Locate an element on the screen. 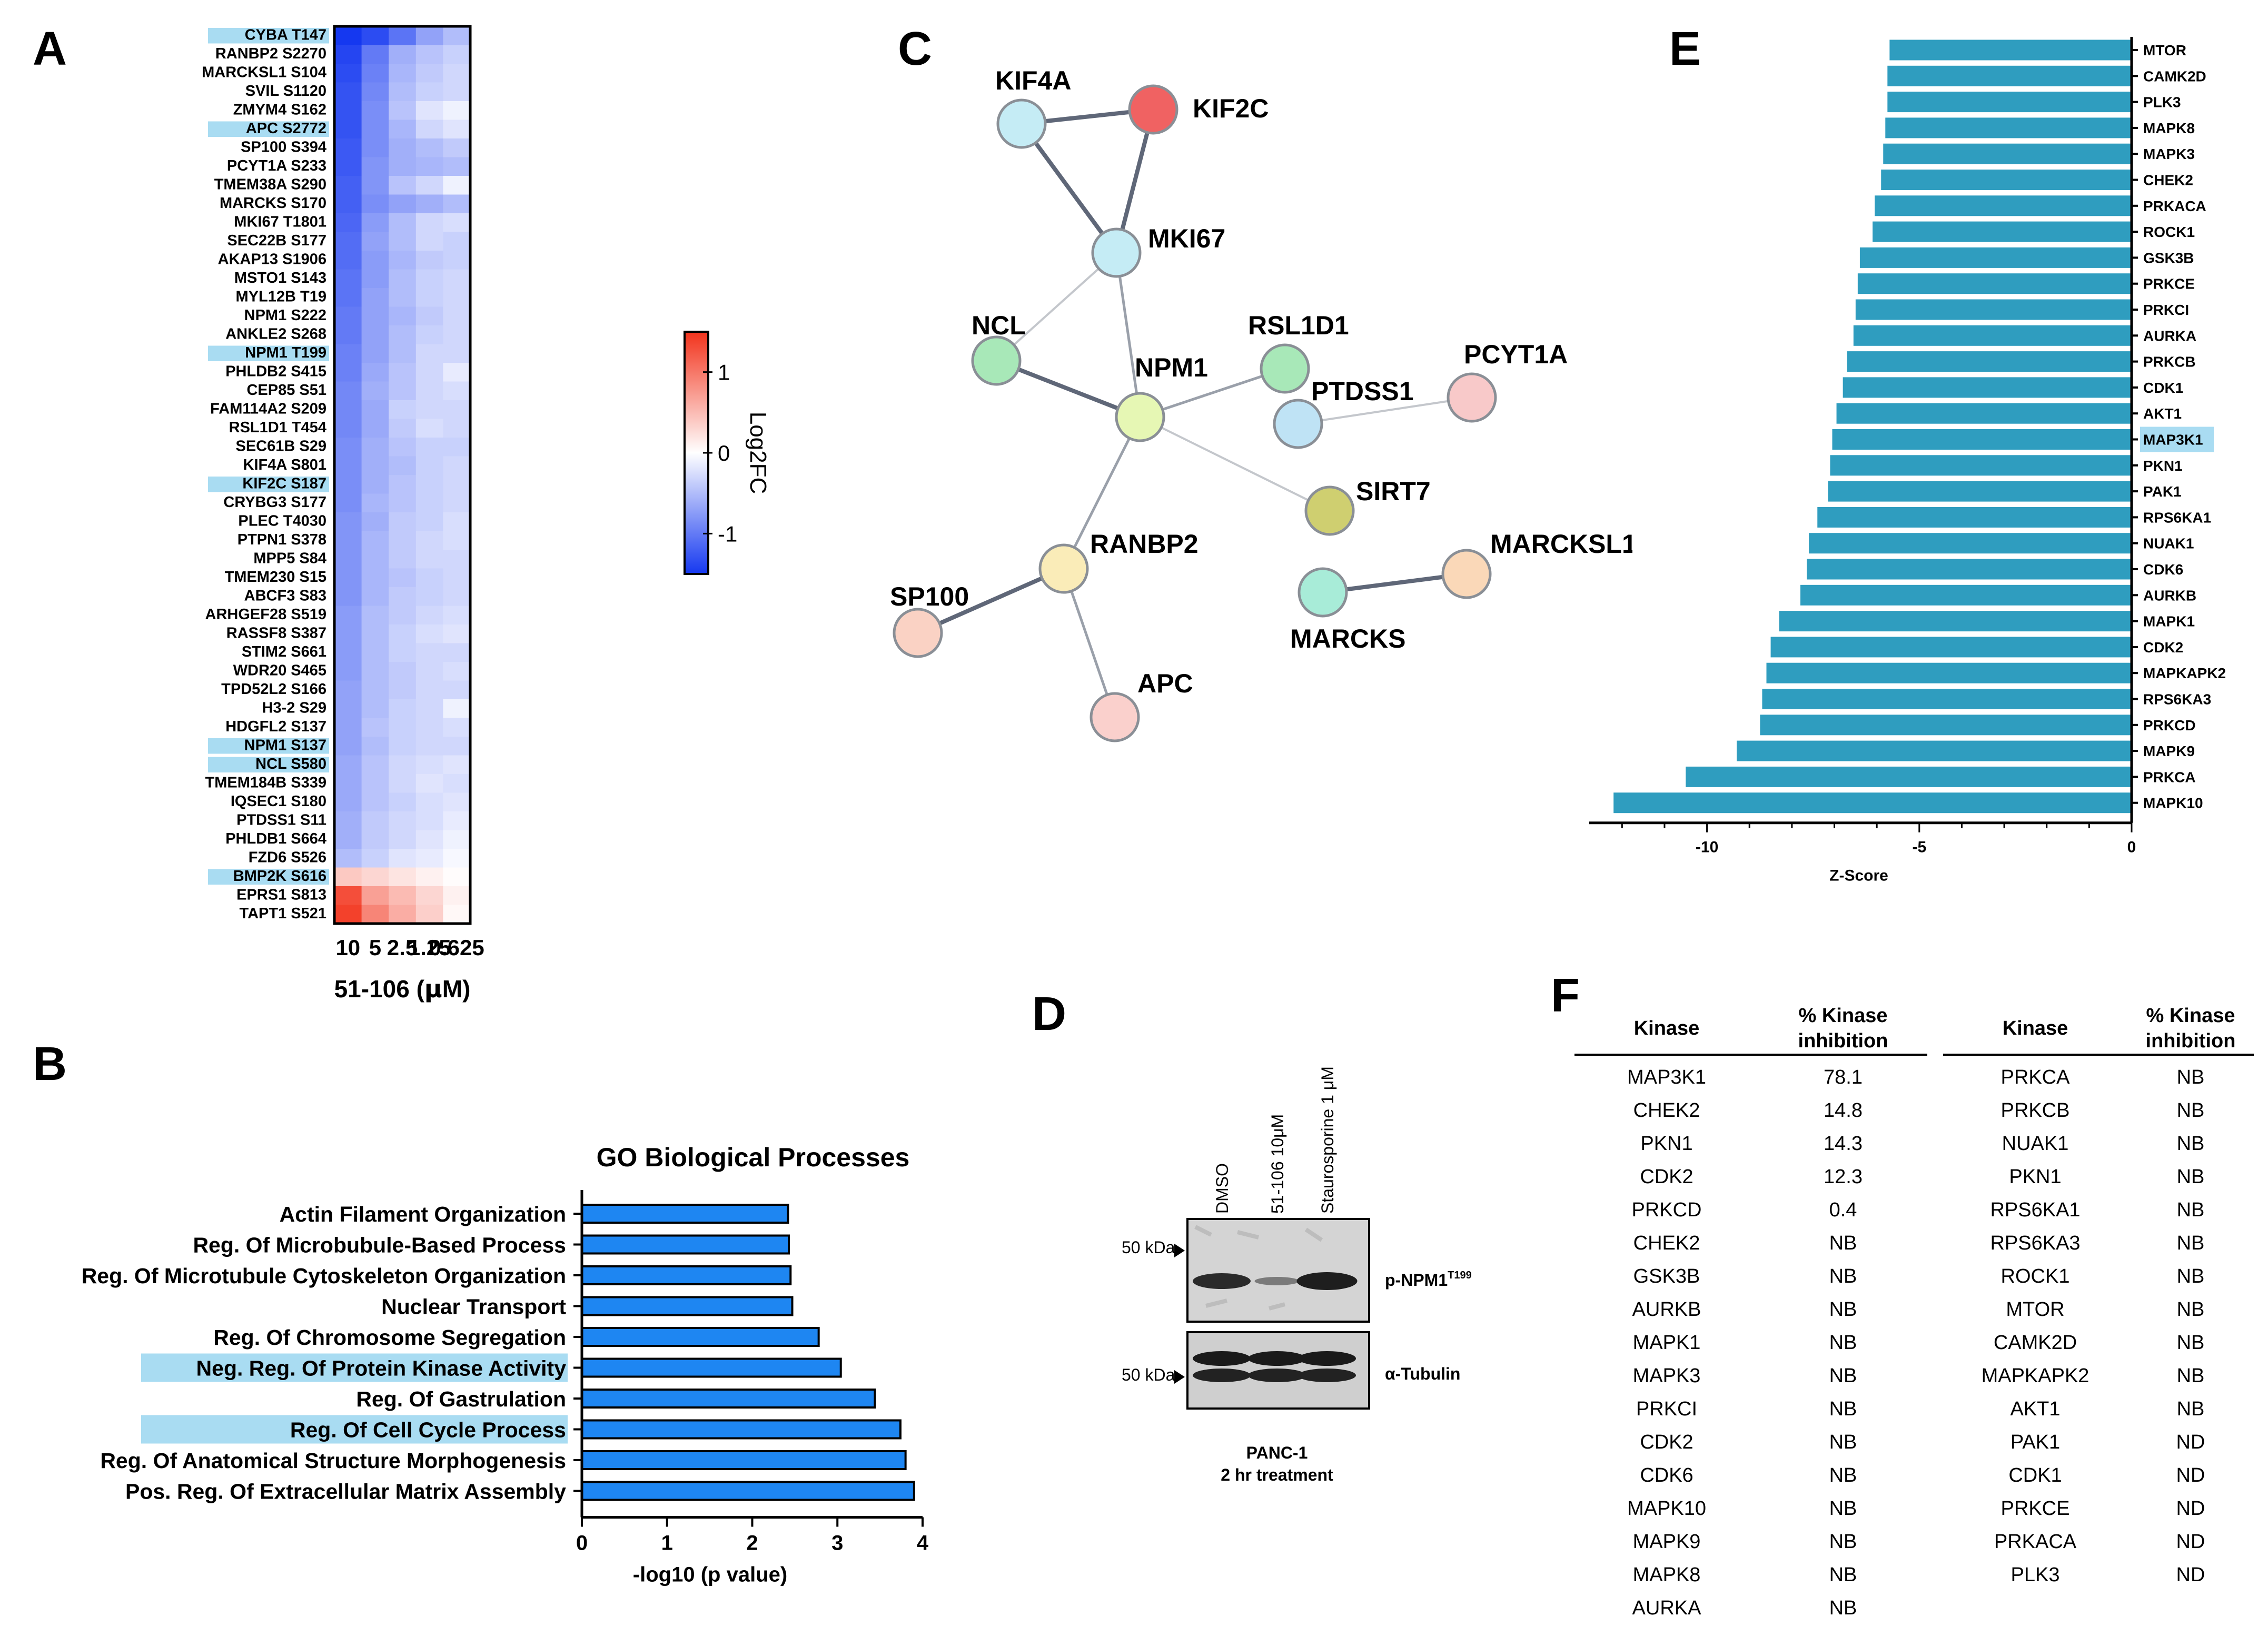  row-label: SVIL S1120 is located at coordinates (285, 91).